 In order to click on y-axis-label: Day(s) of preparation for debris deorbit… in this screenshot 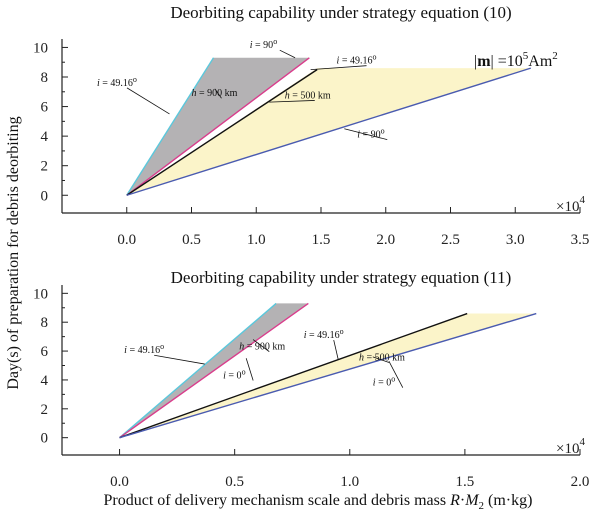, I will do `click(13, 252)`.